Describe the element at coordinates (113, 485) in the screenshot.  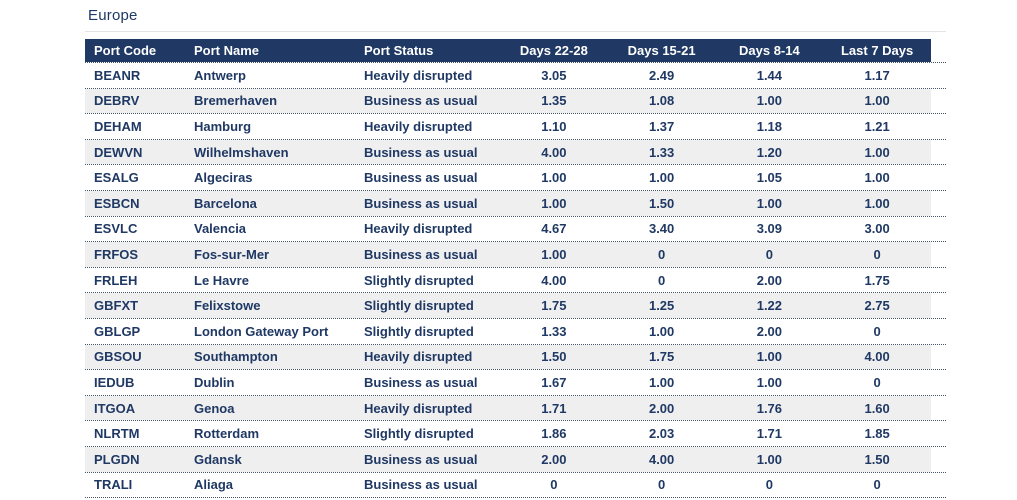
I see `cell-port-code: TRALI` at that location.